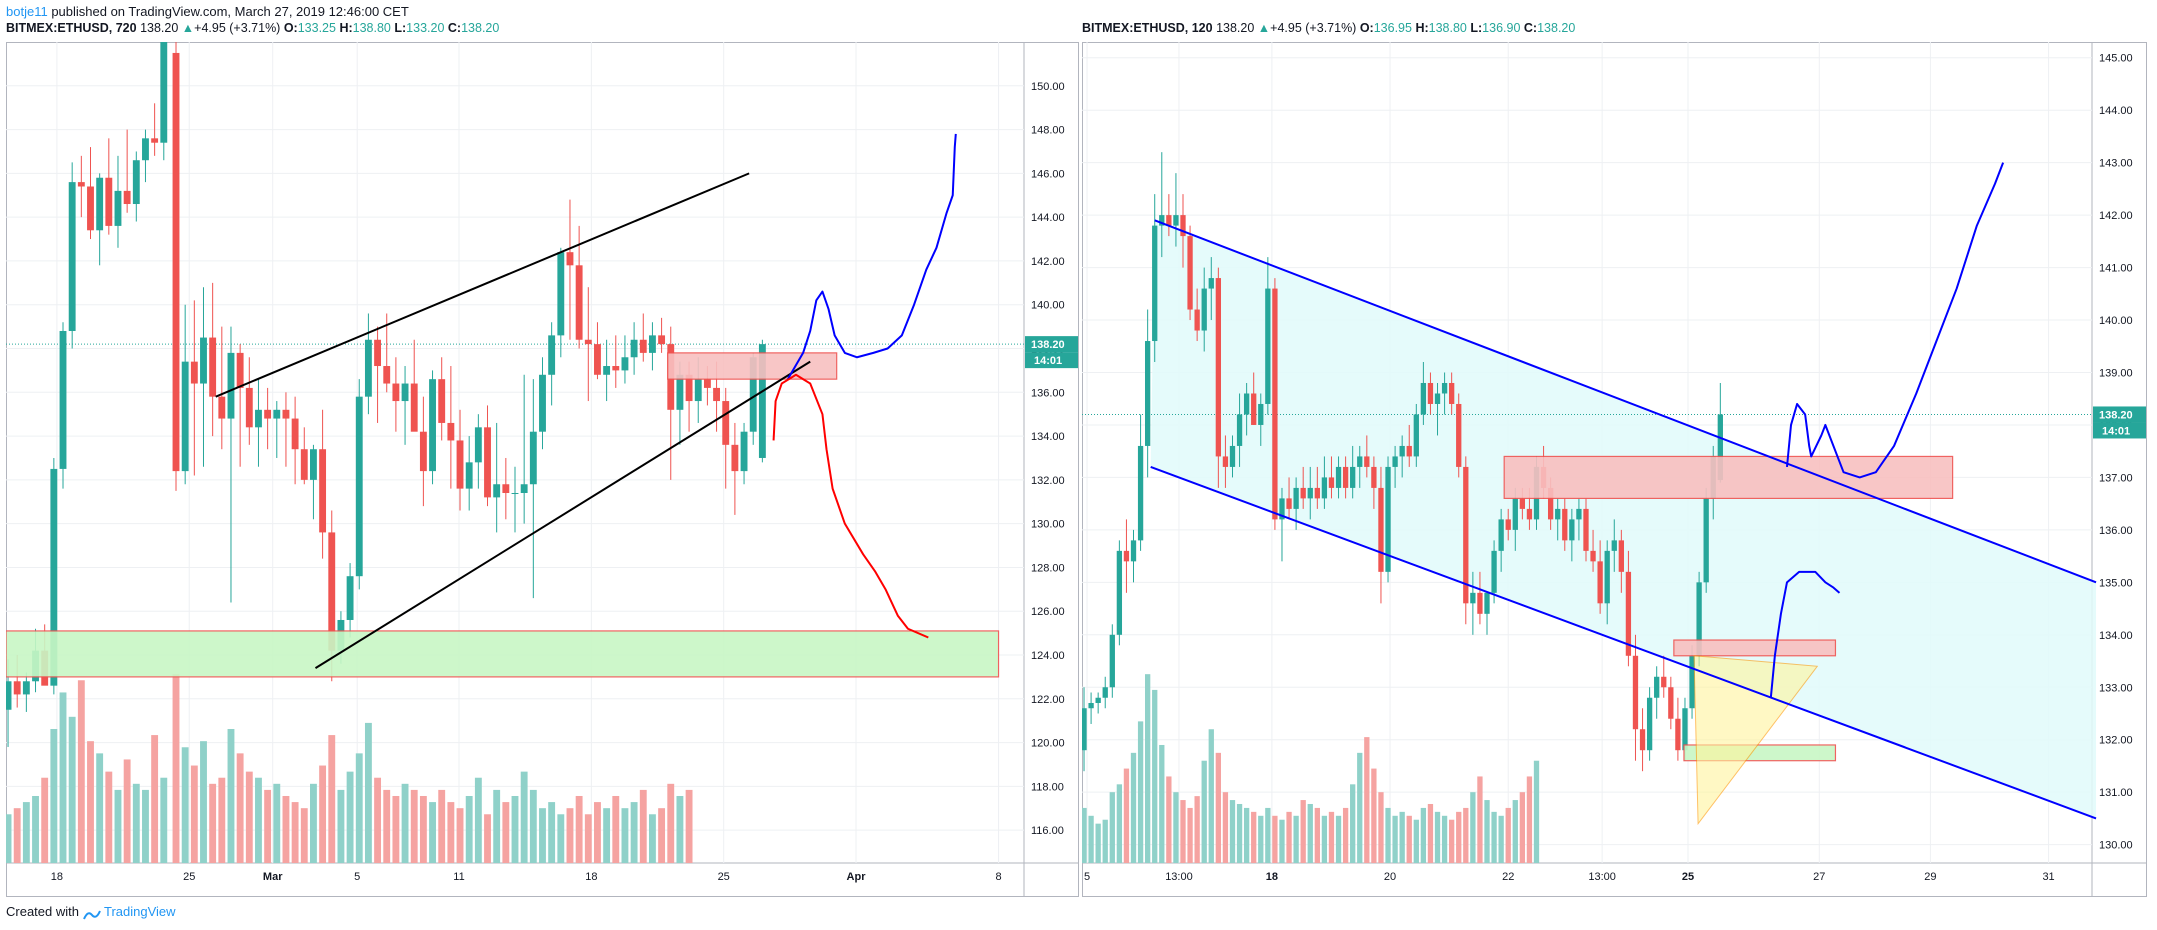 This screenshot has width=2157, height=930. I want to click on y-tick-label: 118.00, so click(1047, 787).